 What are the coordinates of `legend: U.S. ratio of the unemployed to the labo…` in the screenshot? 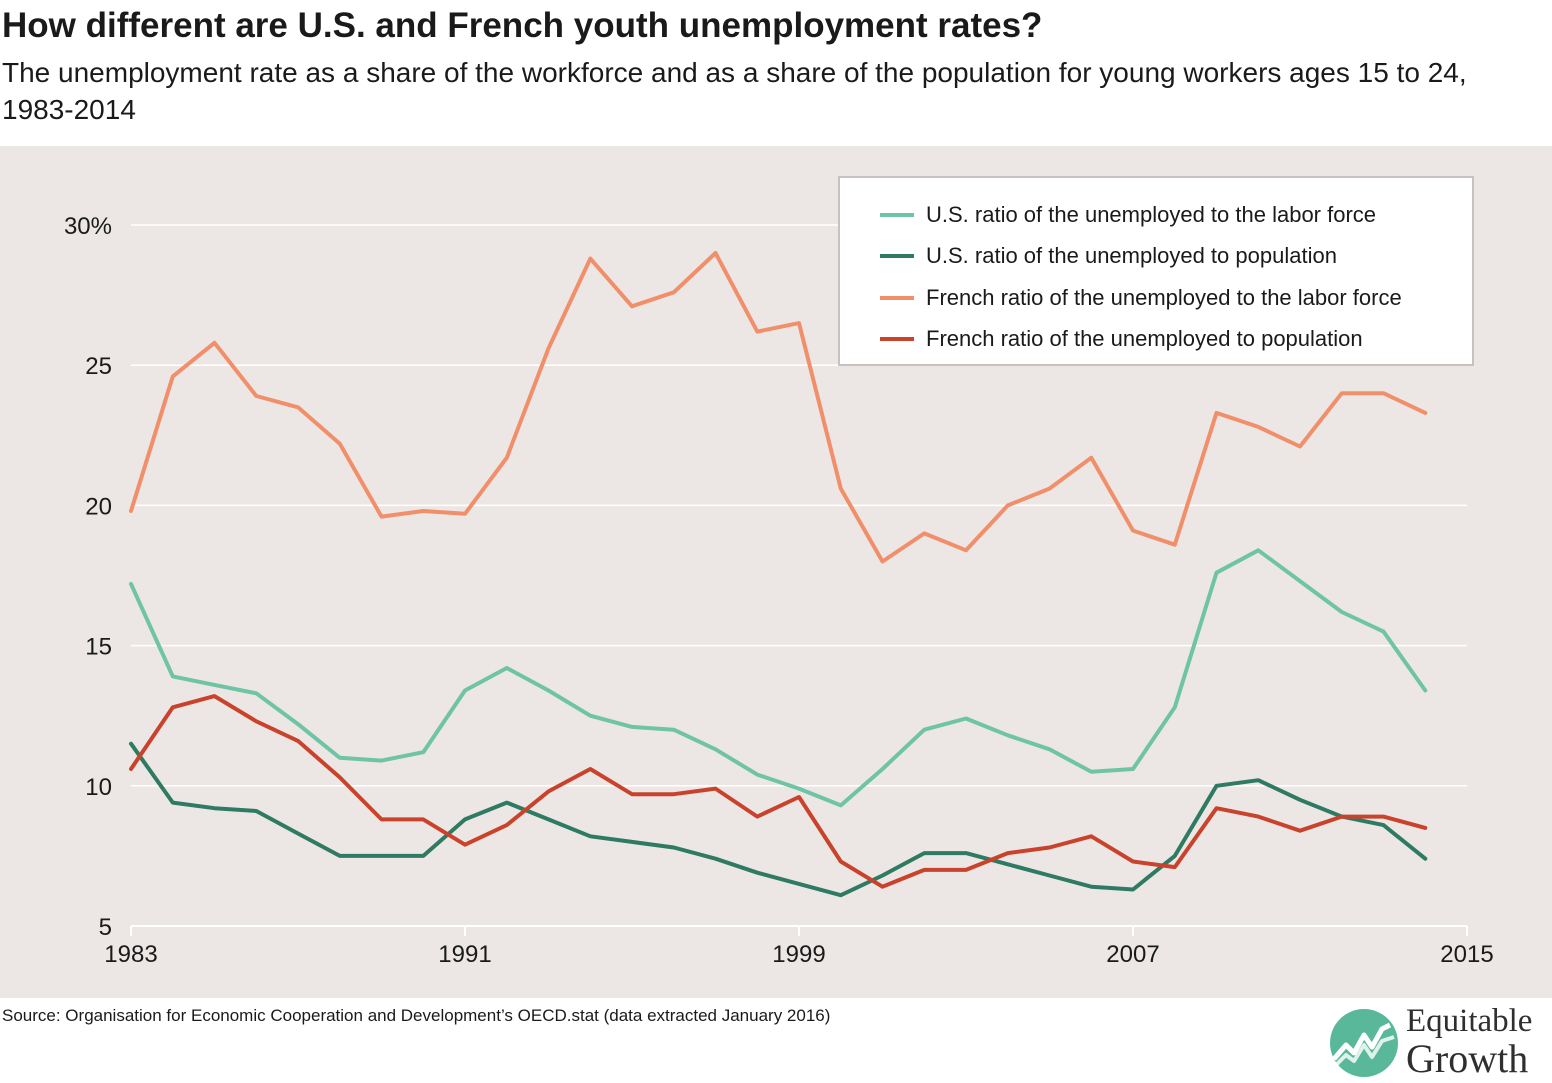 It's located at (1156, 271).